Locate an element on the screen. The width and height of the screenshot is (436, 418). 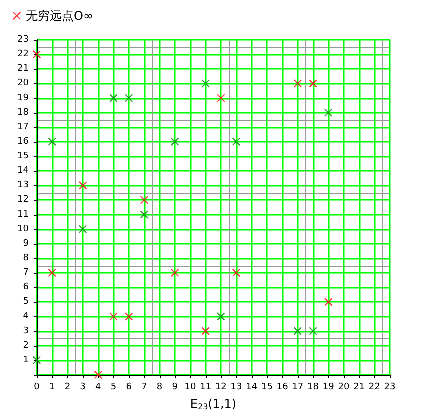
x-tick-label: 16 is located at coordinates (282, 387).